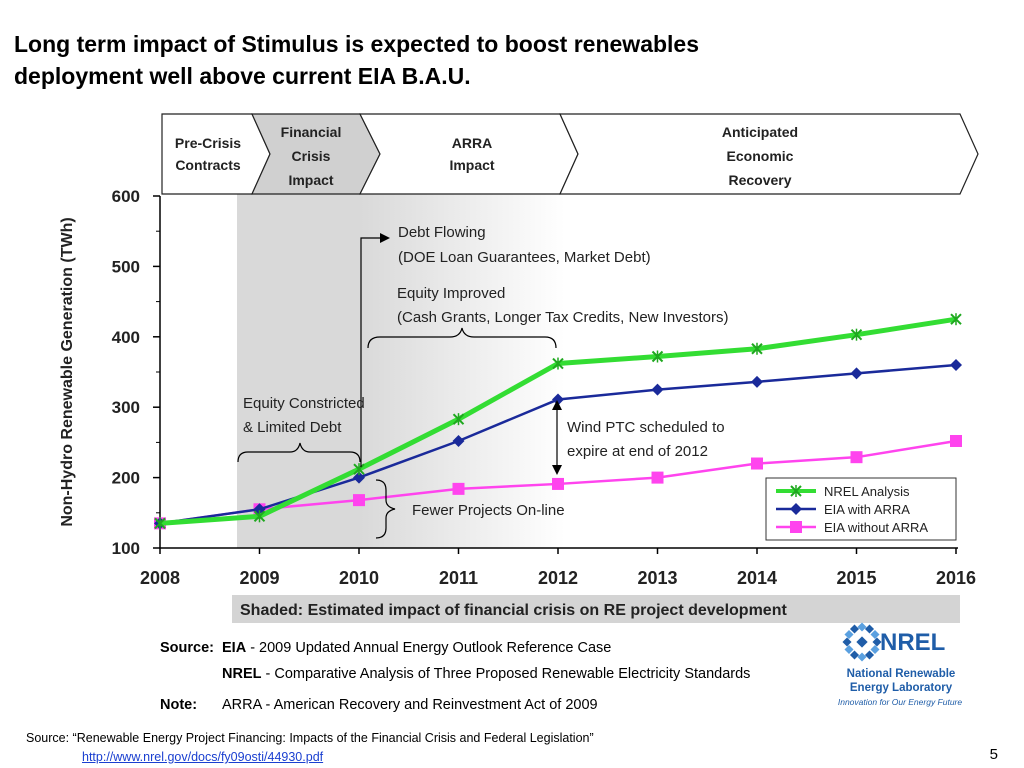  I want to click on legend-marker-eia-without-arra, so click(796, 527).